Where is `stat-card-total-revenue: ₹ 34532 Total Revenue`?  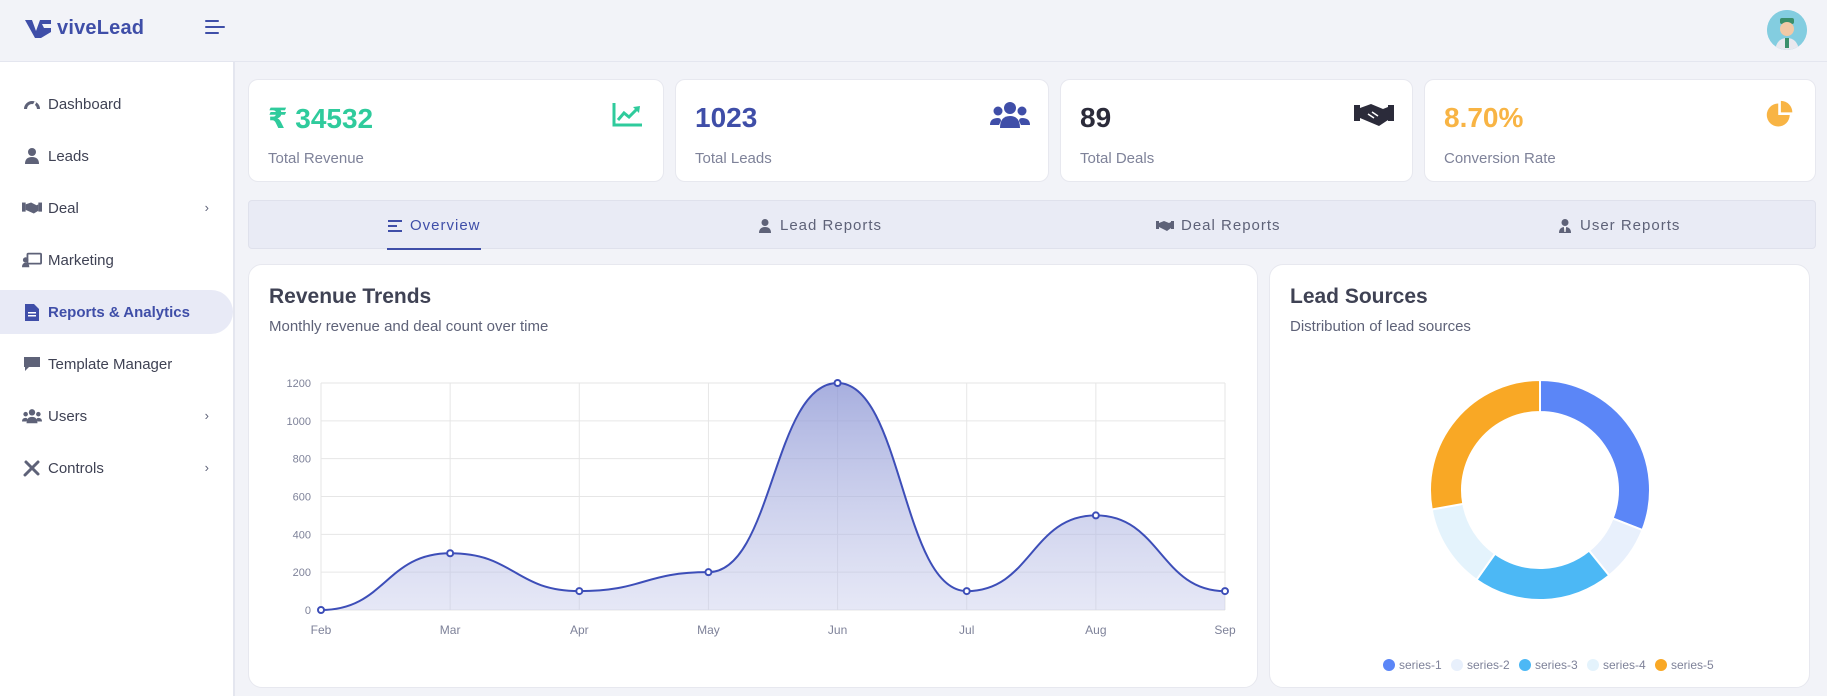 stat-card-total-revenue: ₹ 34532 Total Revenue is located at coordinates (456, 130).